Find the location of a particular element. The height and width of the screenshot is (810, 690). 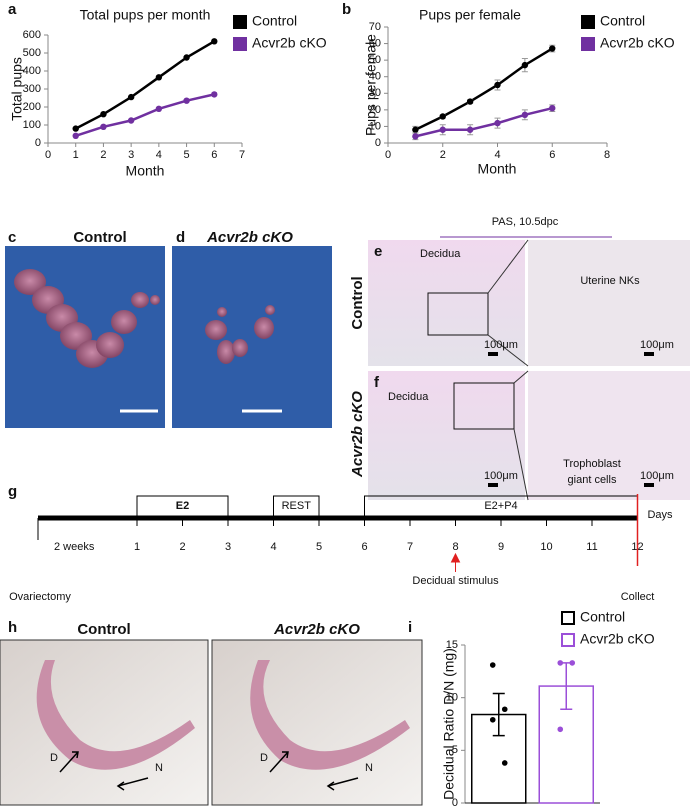

y-tick-label: 60 is located at coordinates (375, 43).